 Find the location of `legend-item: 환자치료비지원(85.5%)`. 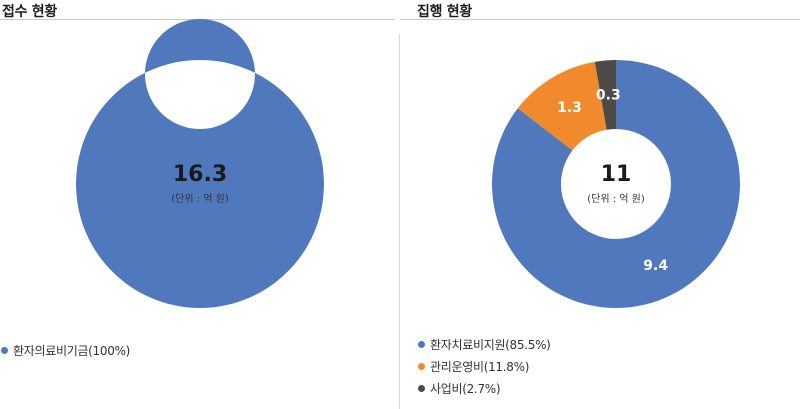

legend-item: 환자치료비지원(85.5%) is located at coordinates (484, 344).